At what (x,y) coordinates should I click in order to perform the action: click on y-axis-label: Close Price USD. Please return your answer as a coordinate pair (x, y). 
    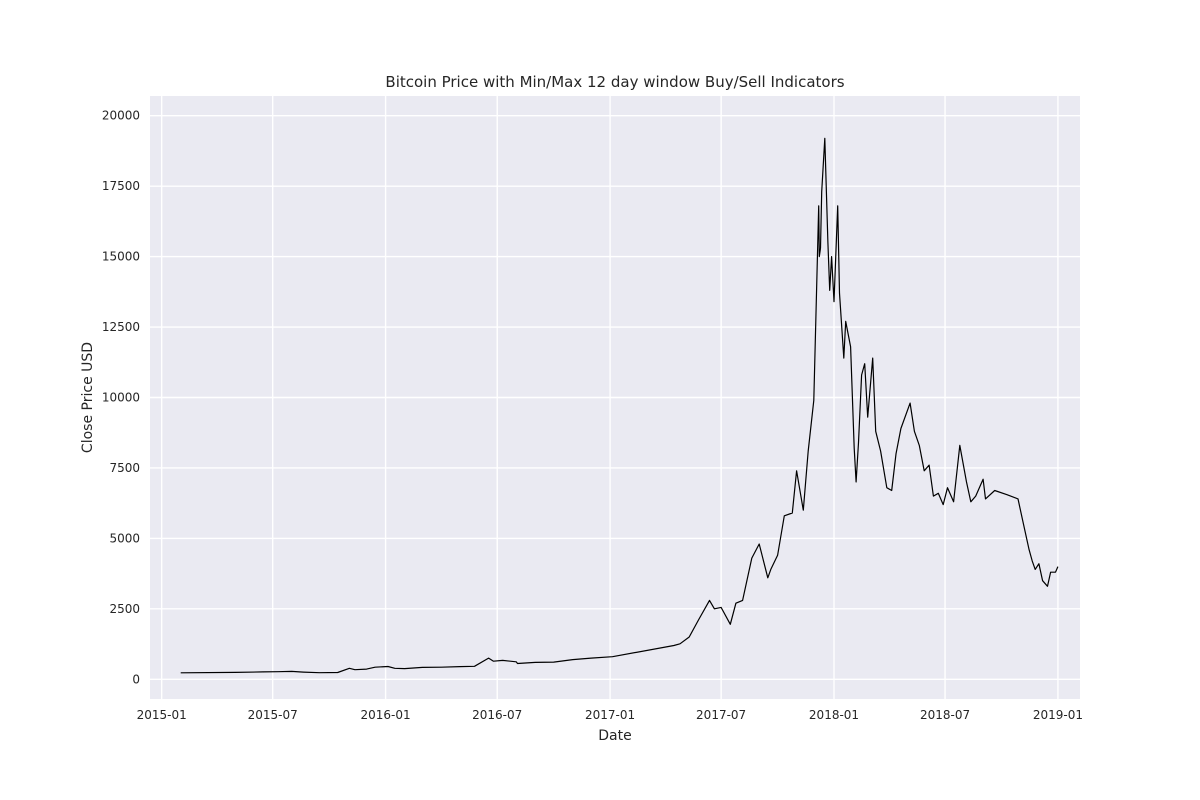
    Looking at the image, I should click on (88, 397).